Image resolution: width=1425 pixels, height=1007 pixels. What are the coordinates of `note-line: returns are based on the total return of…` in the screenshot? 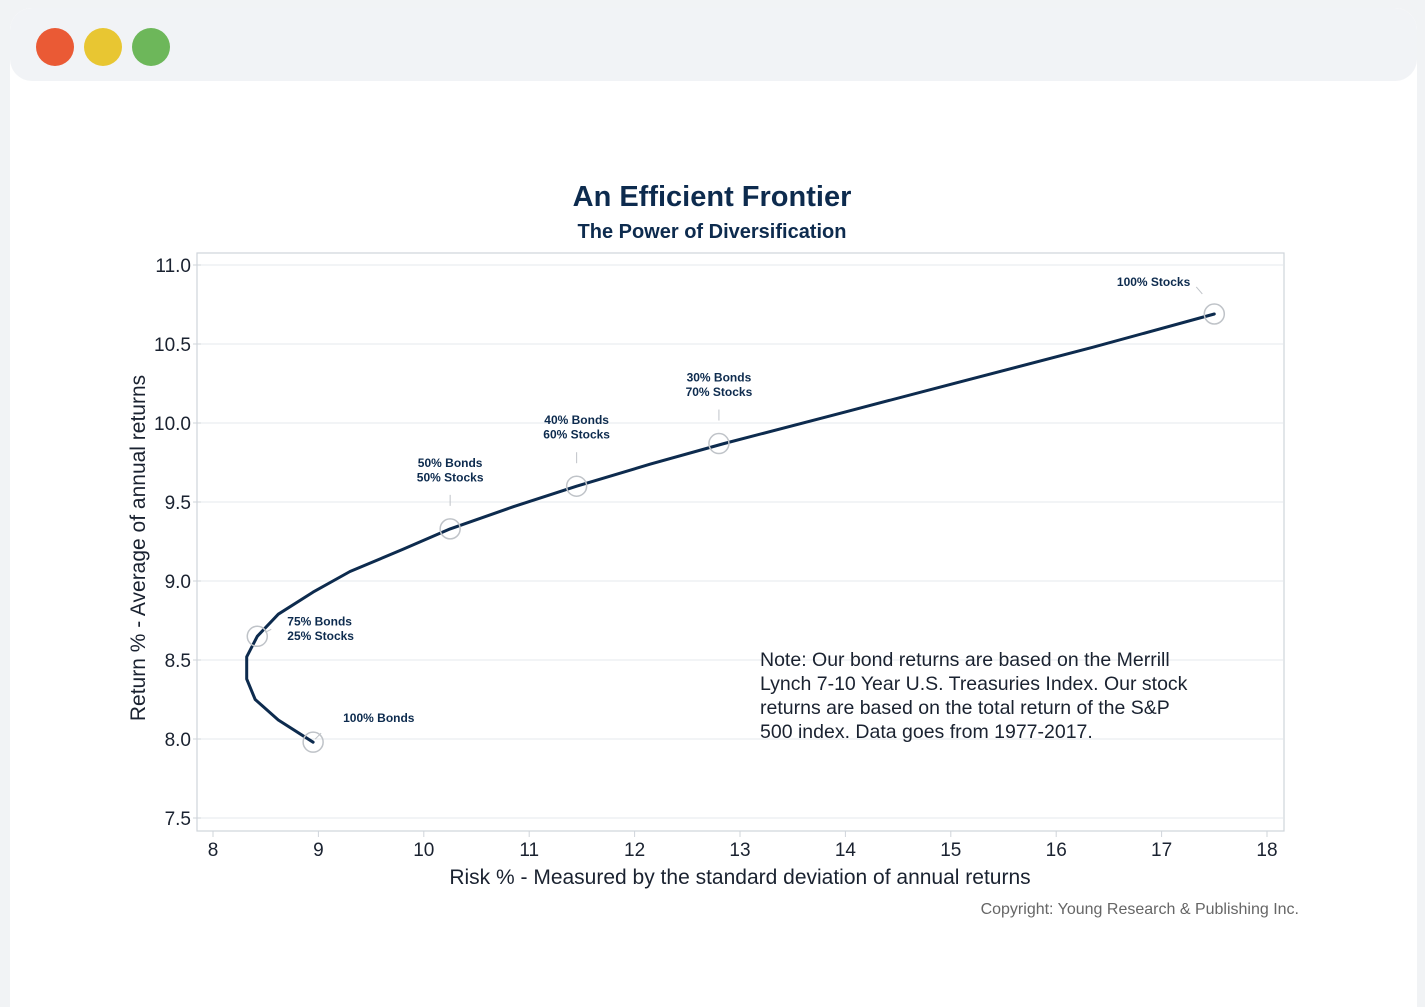 It's located at (965, 708).